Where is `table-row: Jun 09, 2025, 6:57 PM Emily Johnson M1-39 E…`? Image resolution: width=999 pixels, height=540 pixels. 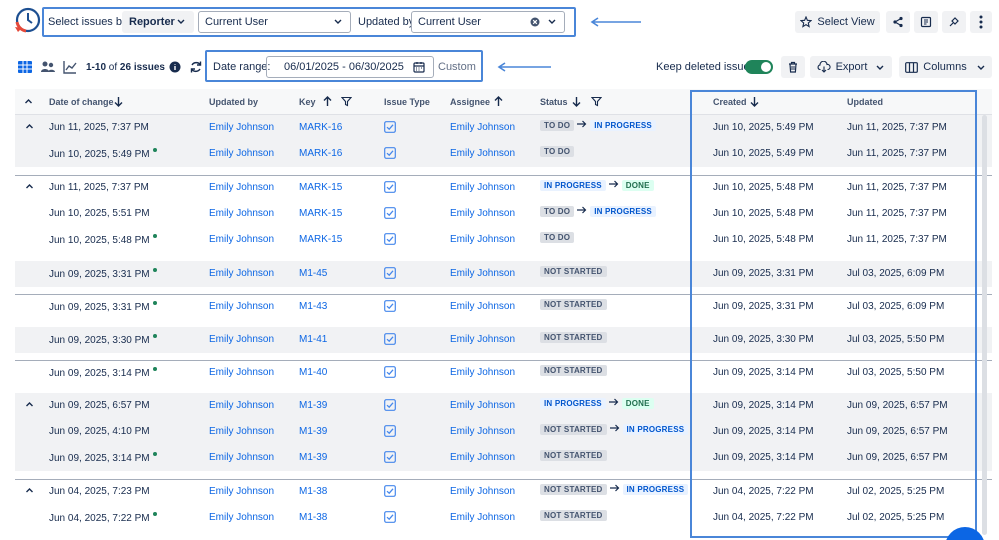
table-row: Jun 09, 2025, 6:57 PM Emily Johnson M1-39 E… is located at coordinates (503, 406).